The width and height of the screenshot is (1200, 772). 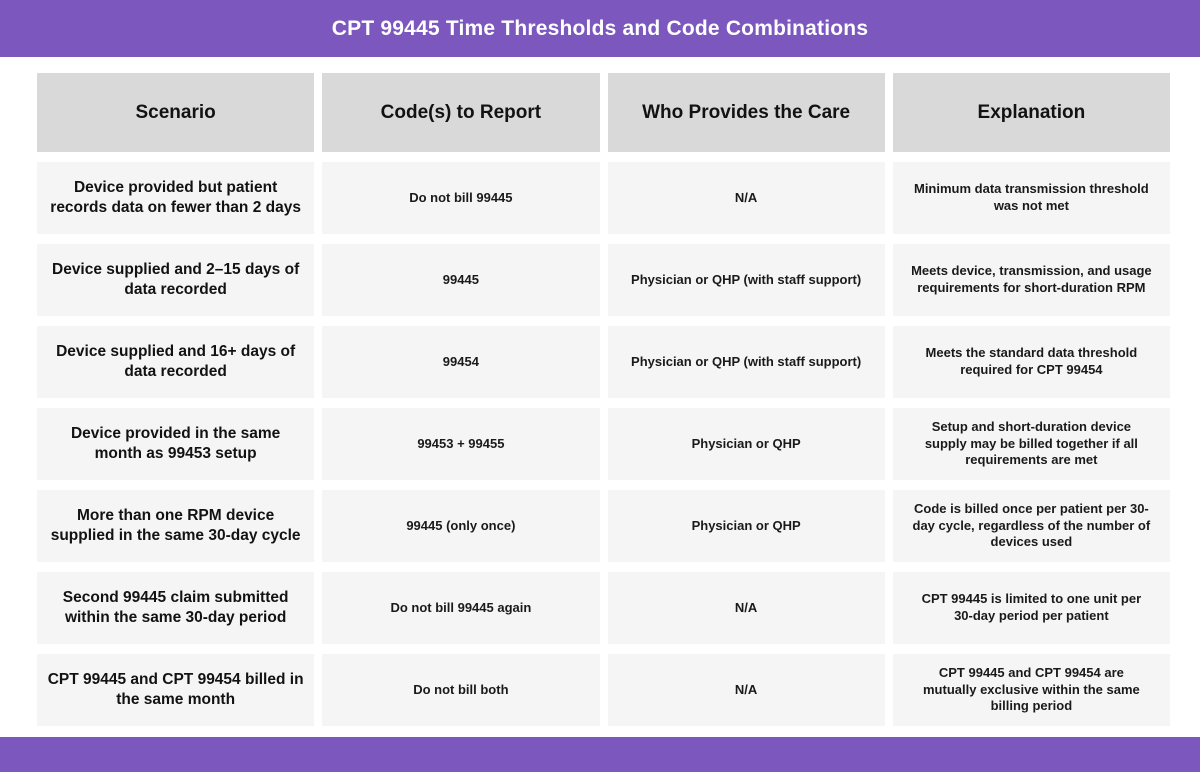 What do you see at coordinates (461, 362) in the screenshot?
I see `cell-codes: 99454` at bounding box center [461, 362].